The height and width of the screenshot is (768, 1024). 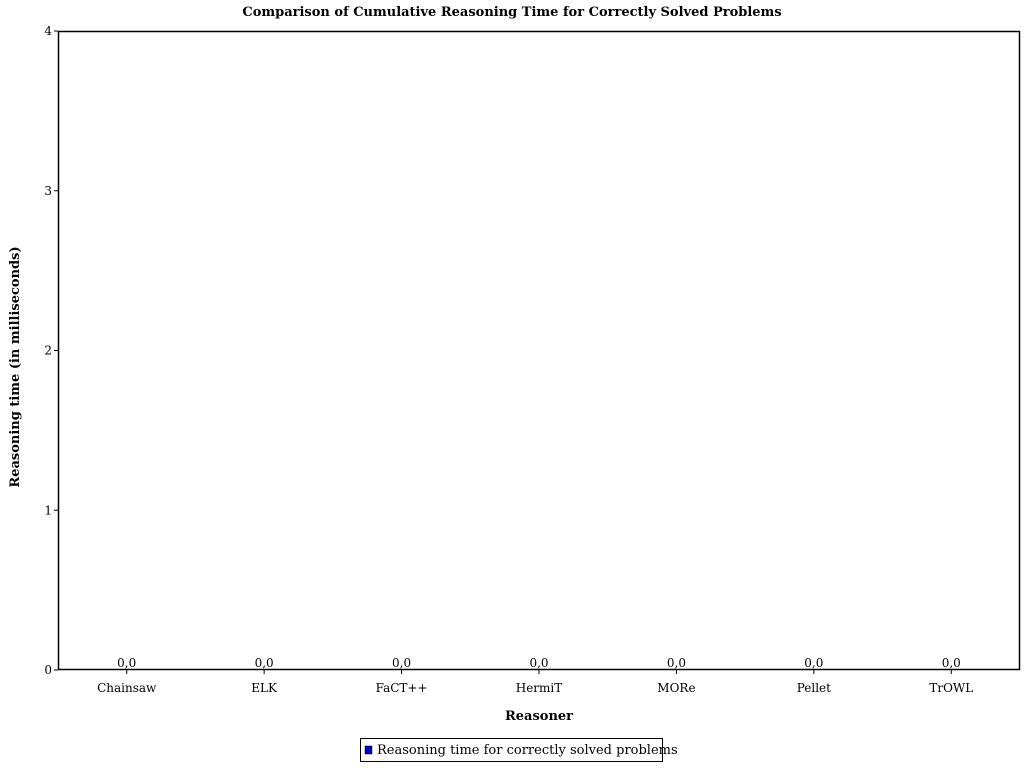 I want to click on y-axis-label: Reasoning time (in milliseconds), so click(x=15, y=366).